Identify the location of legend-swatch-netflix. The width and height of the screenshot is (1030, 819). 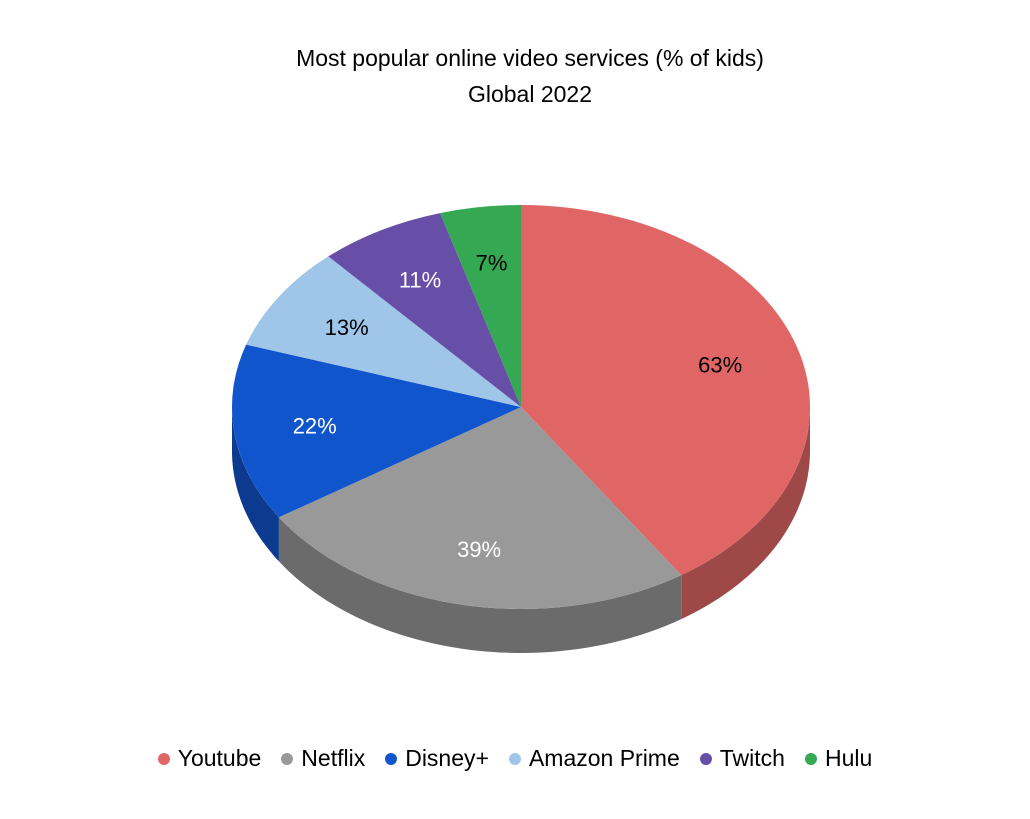
(287, 758).